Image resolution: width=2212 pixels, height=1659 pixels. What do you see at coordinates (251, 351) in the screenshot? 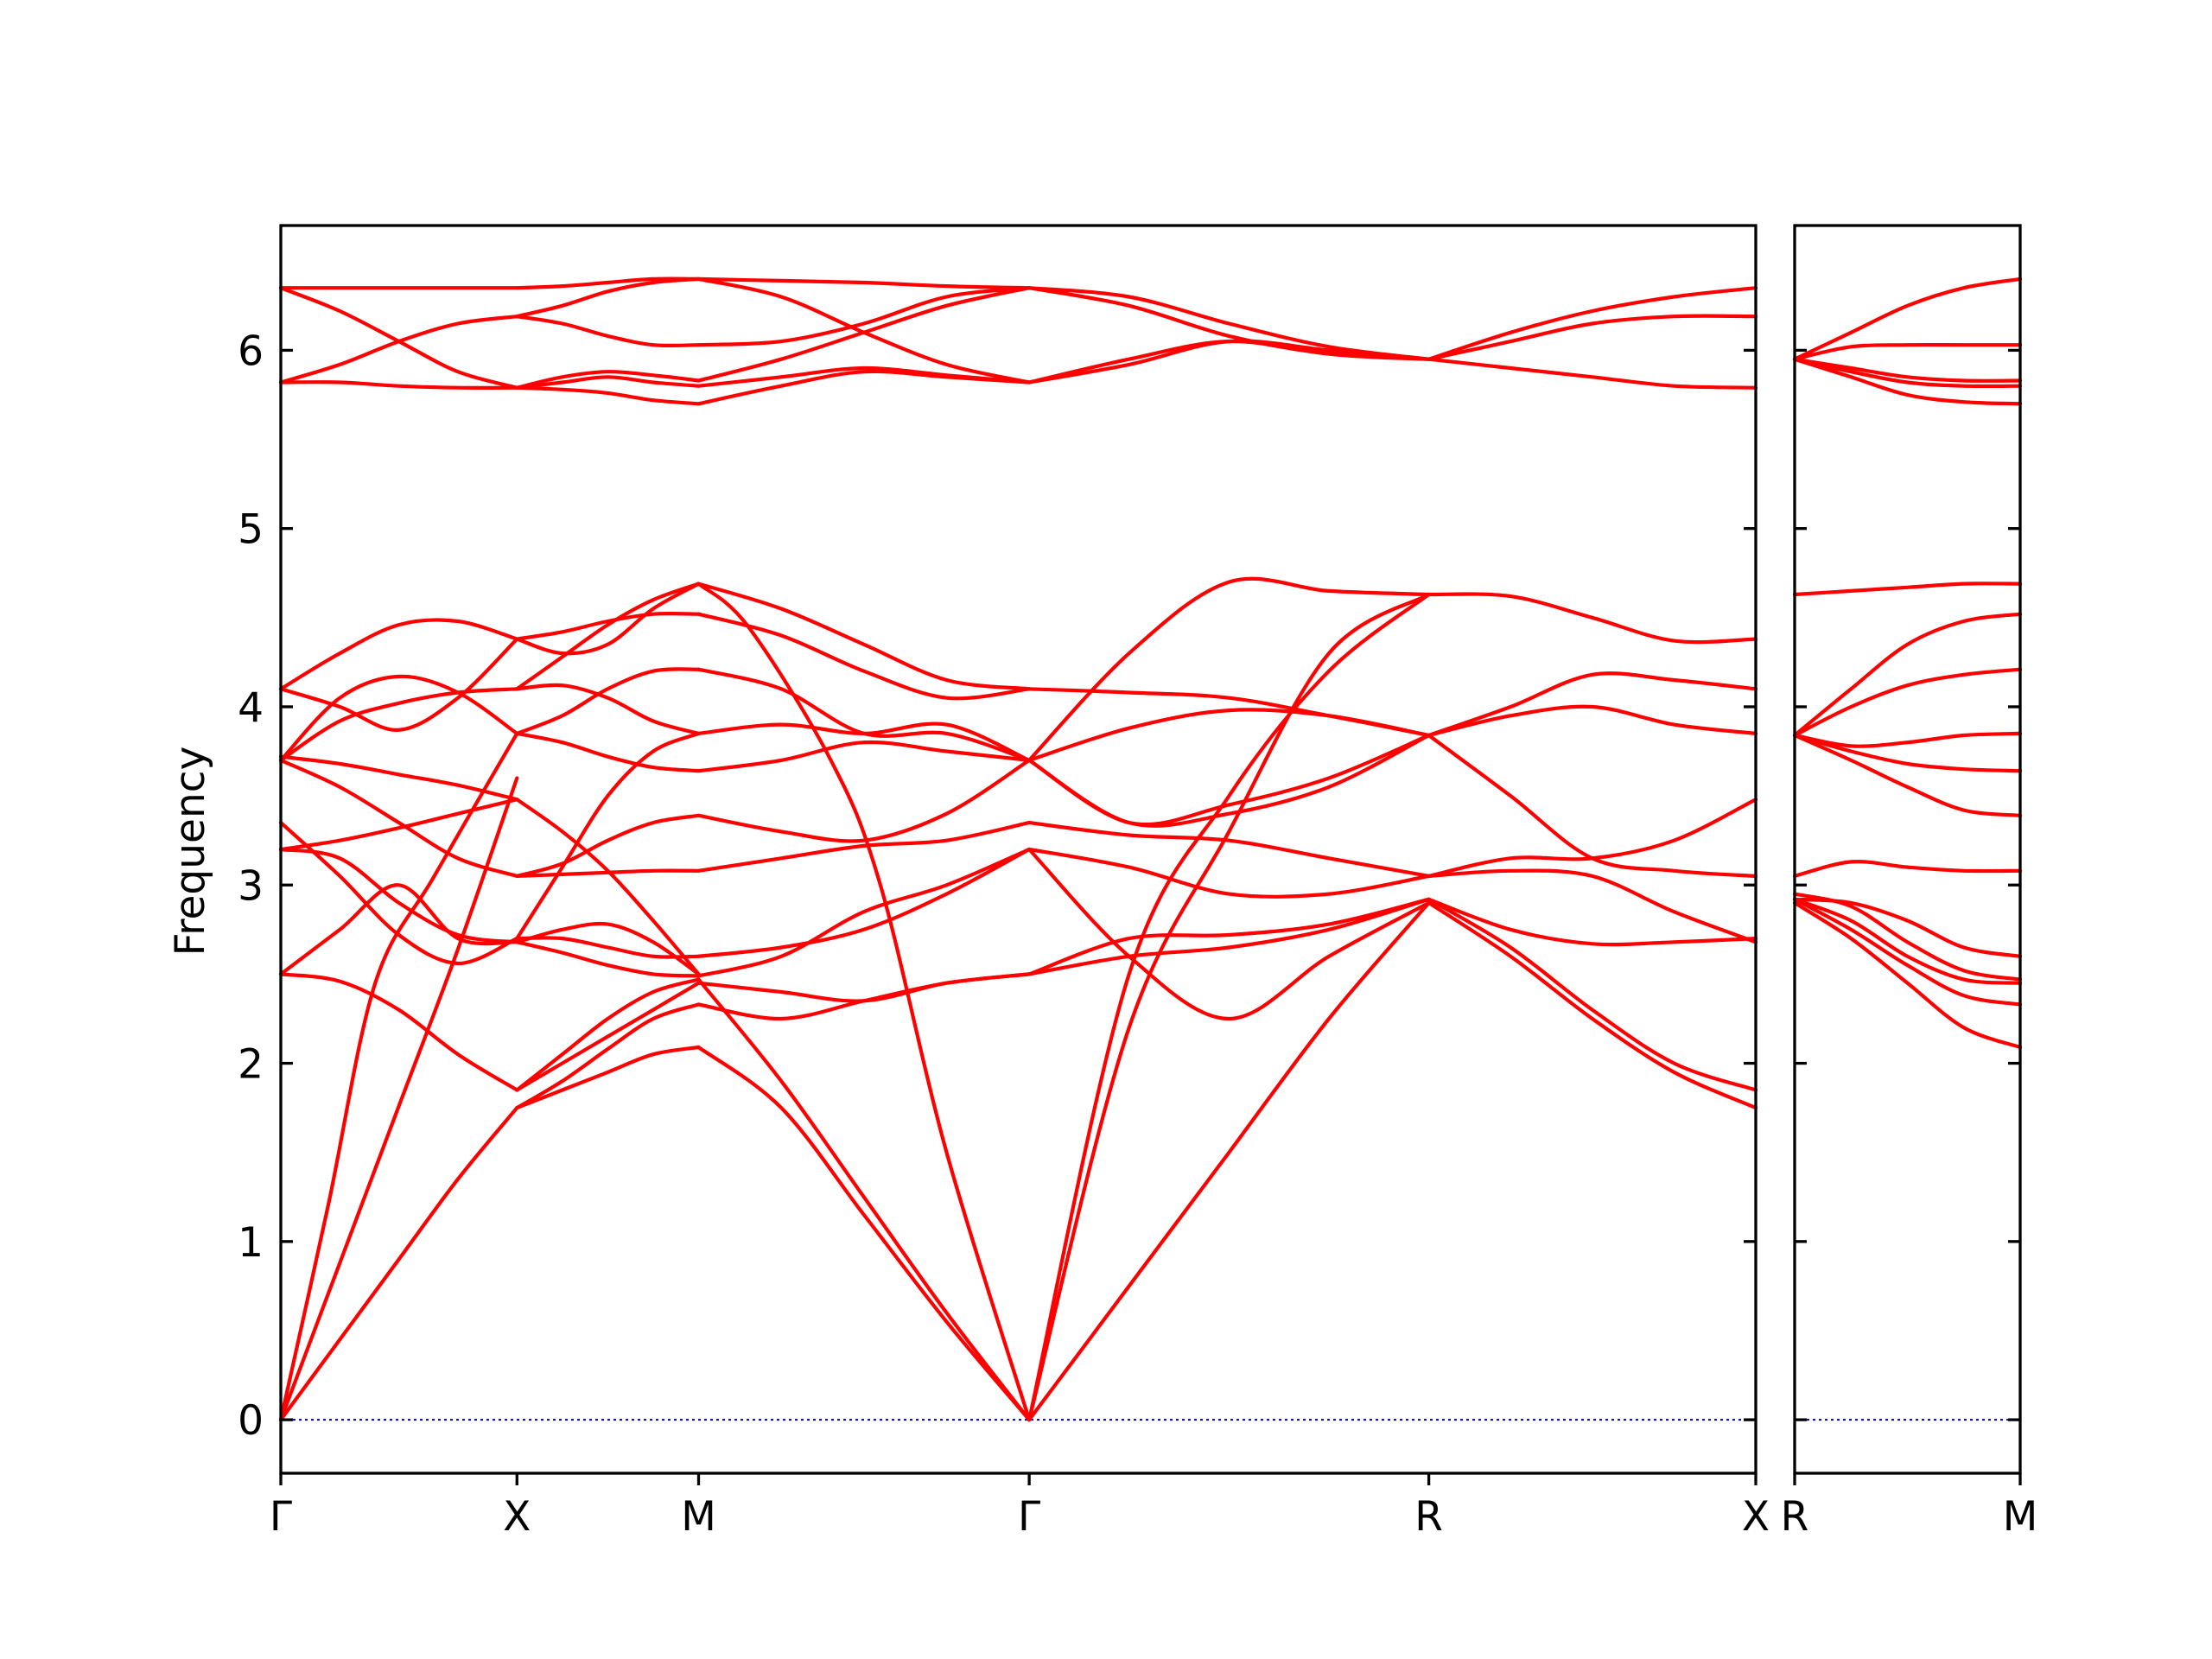
I see `y-tick-label: 6` at bounding box center [251, 351].